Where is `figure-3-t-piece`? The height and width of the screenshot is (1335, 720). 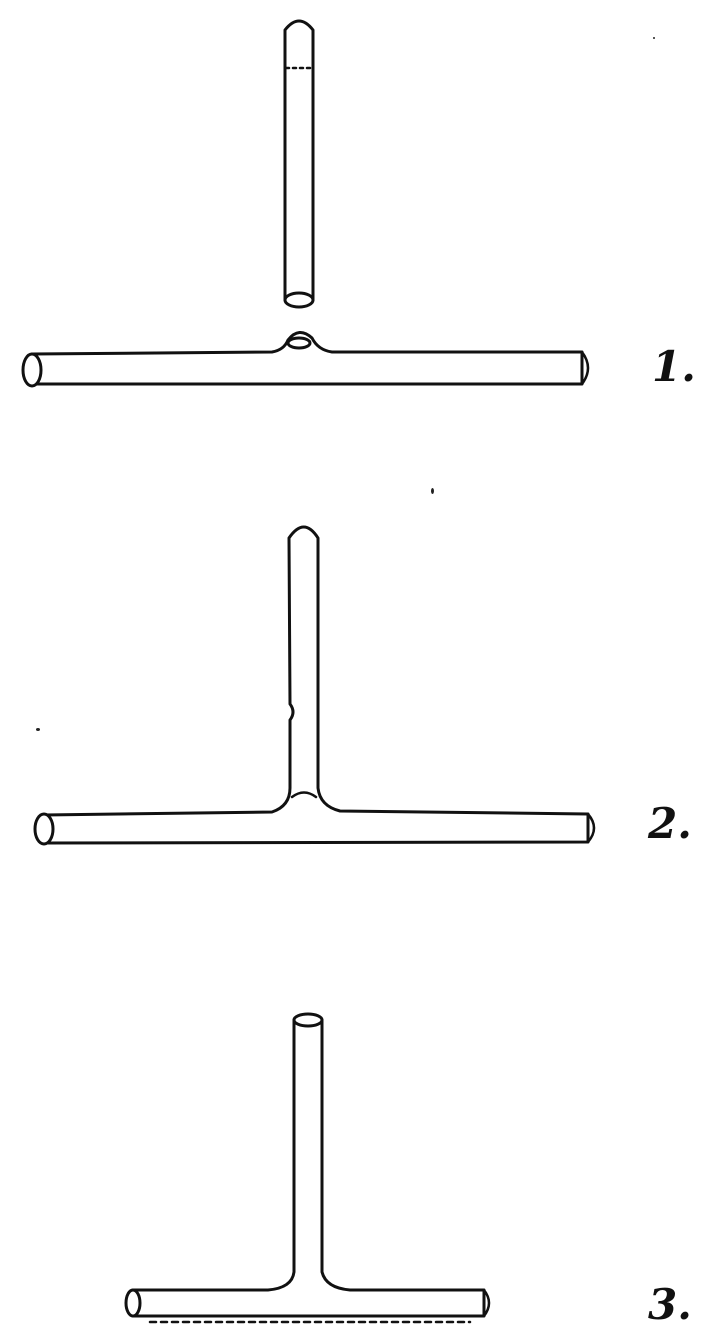 figure-3-t-piece is located at coordinates (308, 1168).